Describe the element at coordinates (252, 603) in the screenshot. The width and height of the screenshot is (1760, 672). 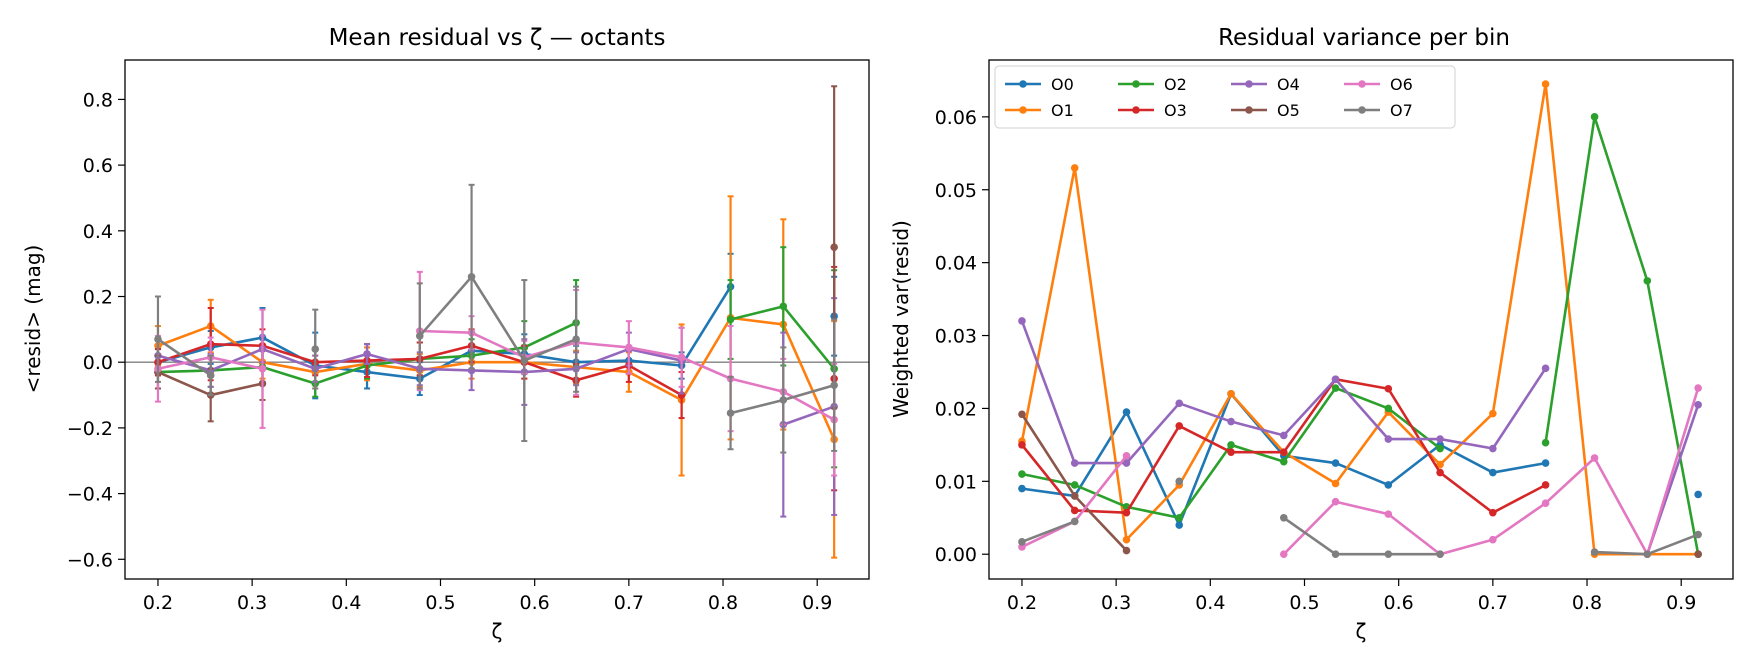
I see `left-x-tick-label: 0.3` at that location.